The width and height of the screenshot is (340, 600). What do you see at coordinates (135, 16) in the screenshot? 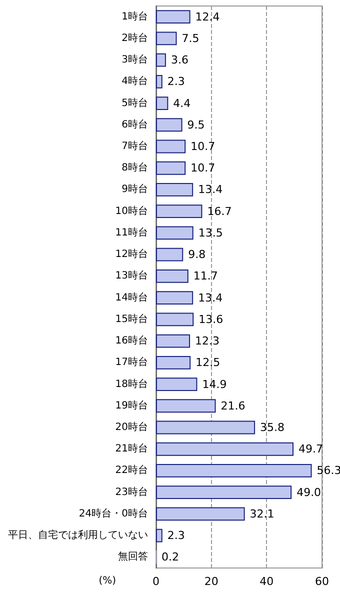
I see `y-tick-label: 1時台` at bounding box center [135, 16].